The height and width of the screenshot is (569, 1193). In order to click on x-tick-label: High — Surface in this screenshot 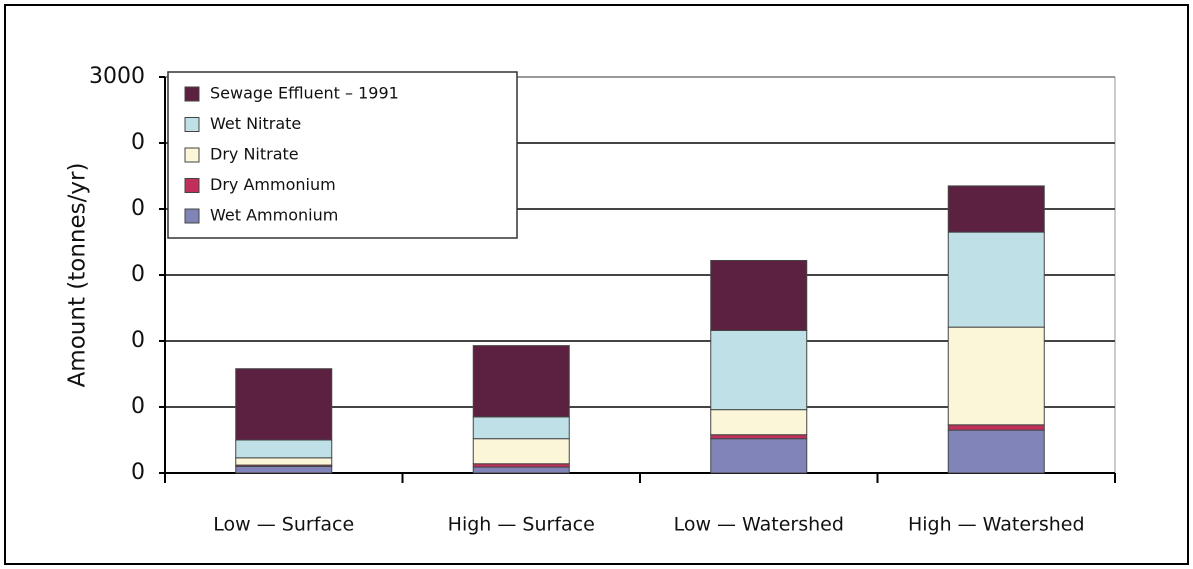, I will do `click(521, 525)`.